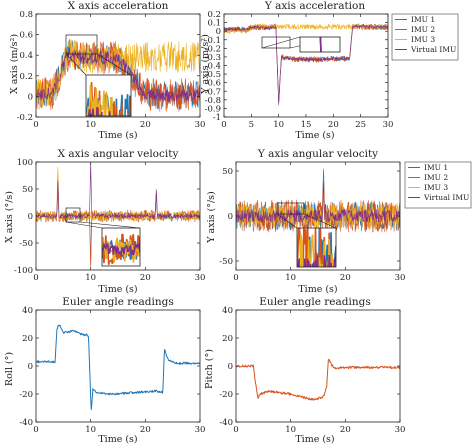 The width and height of the screenshot is (474, 445). What do you see at coordinates (360, 125) in the screenshot?
I see `x-tick-label: 25` at bounding box center [360, 125].